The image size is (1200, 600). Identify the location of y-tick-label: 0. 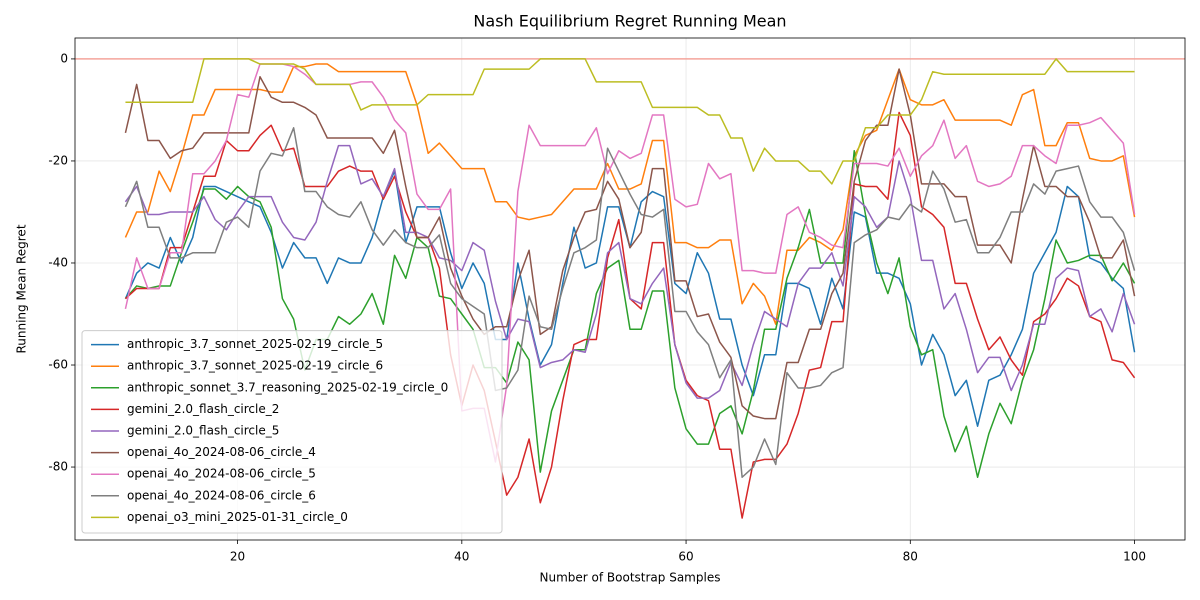
(64, 58).